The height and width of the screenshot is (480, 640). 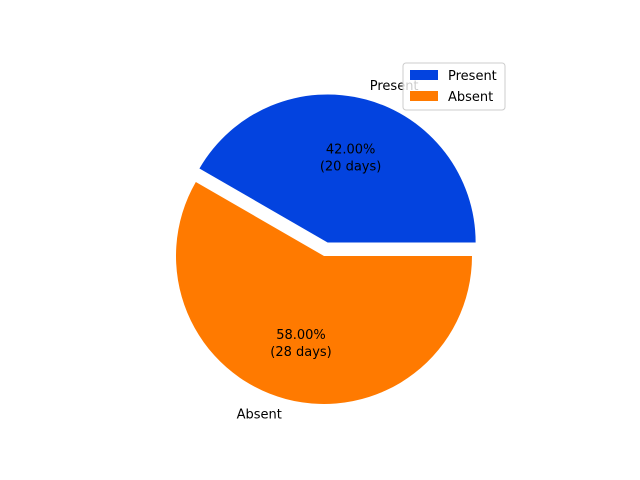 I want to click on legend-swatch-present, so click(x=424, y=75).